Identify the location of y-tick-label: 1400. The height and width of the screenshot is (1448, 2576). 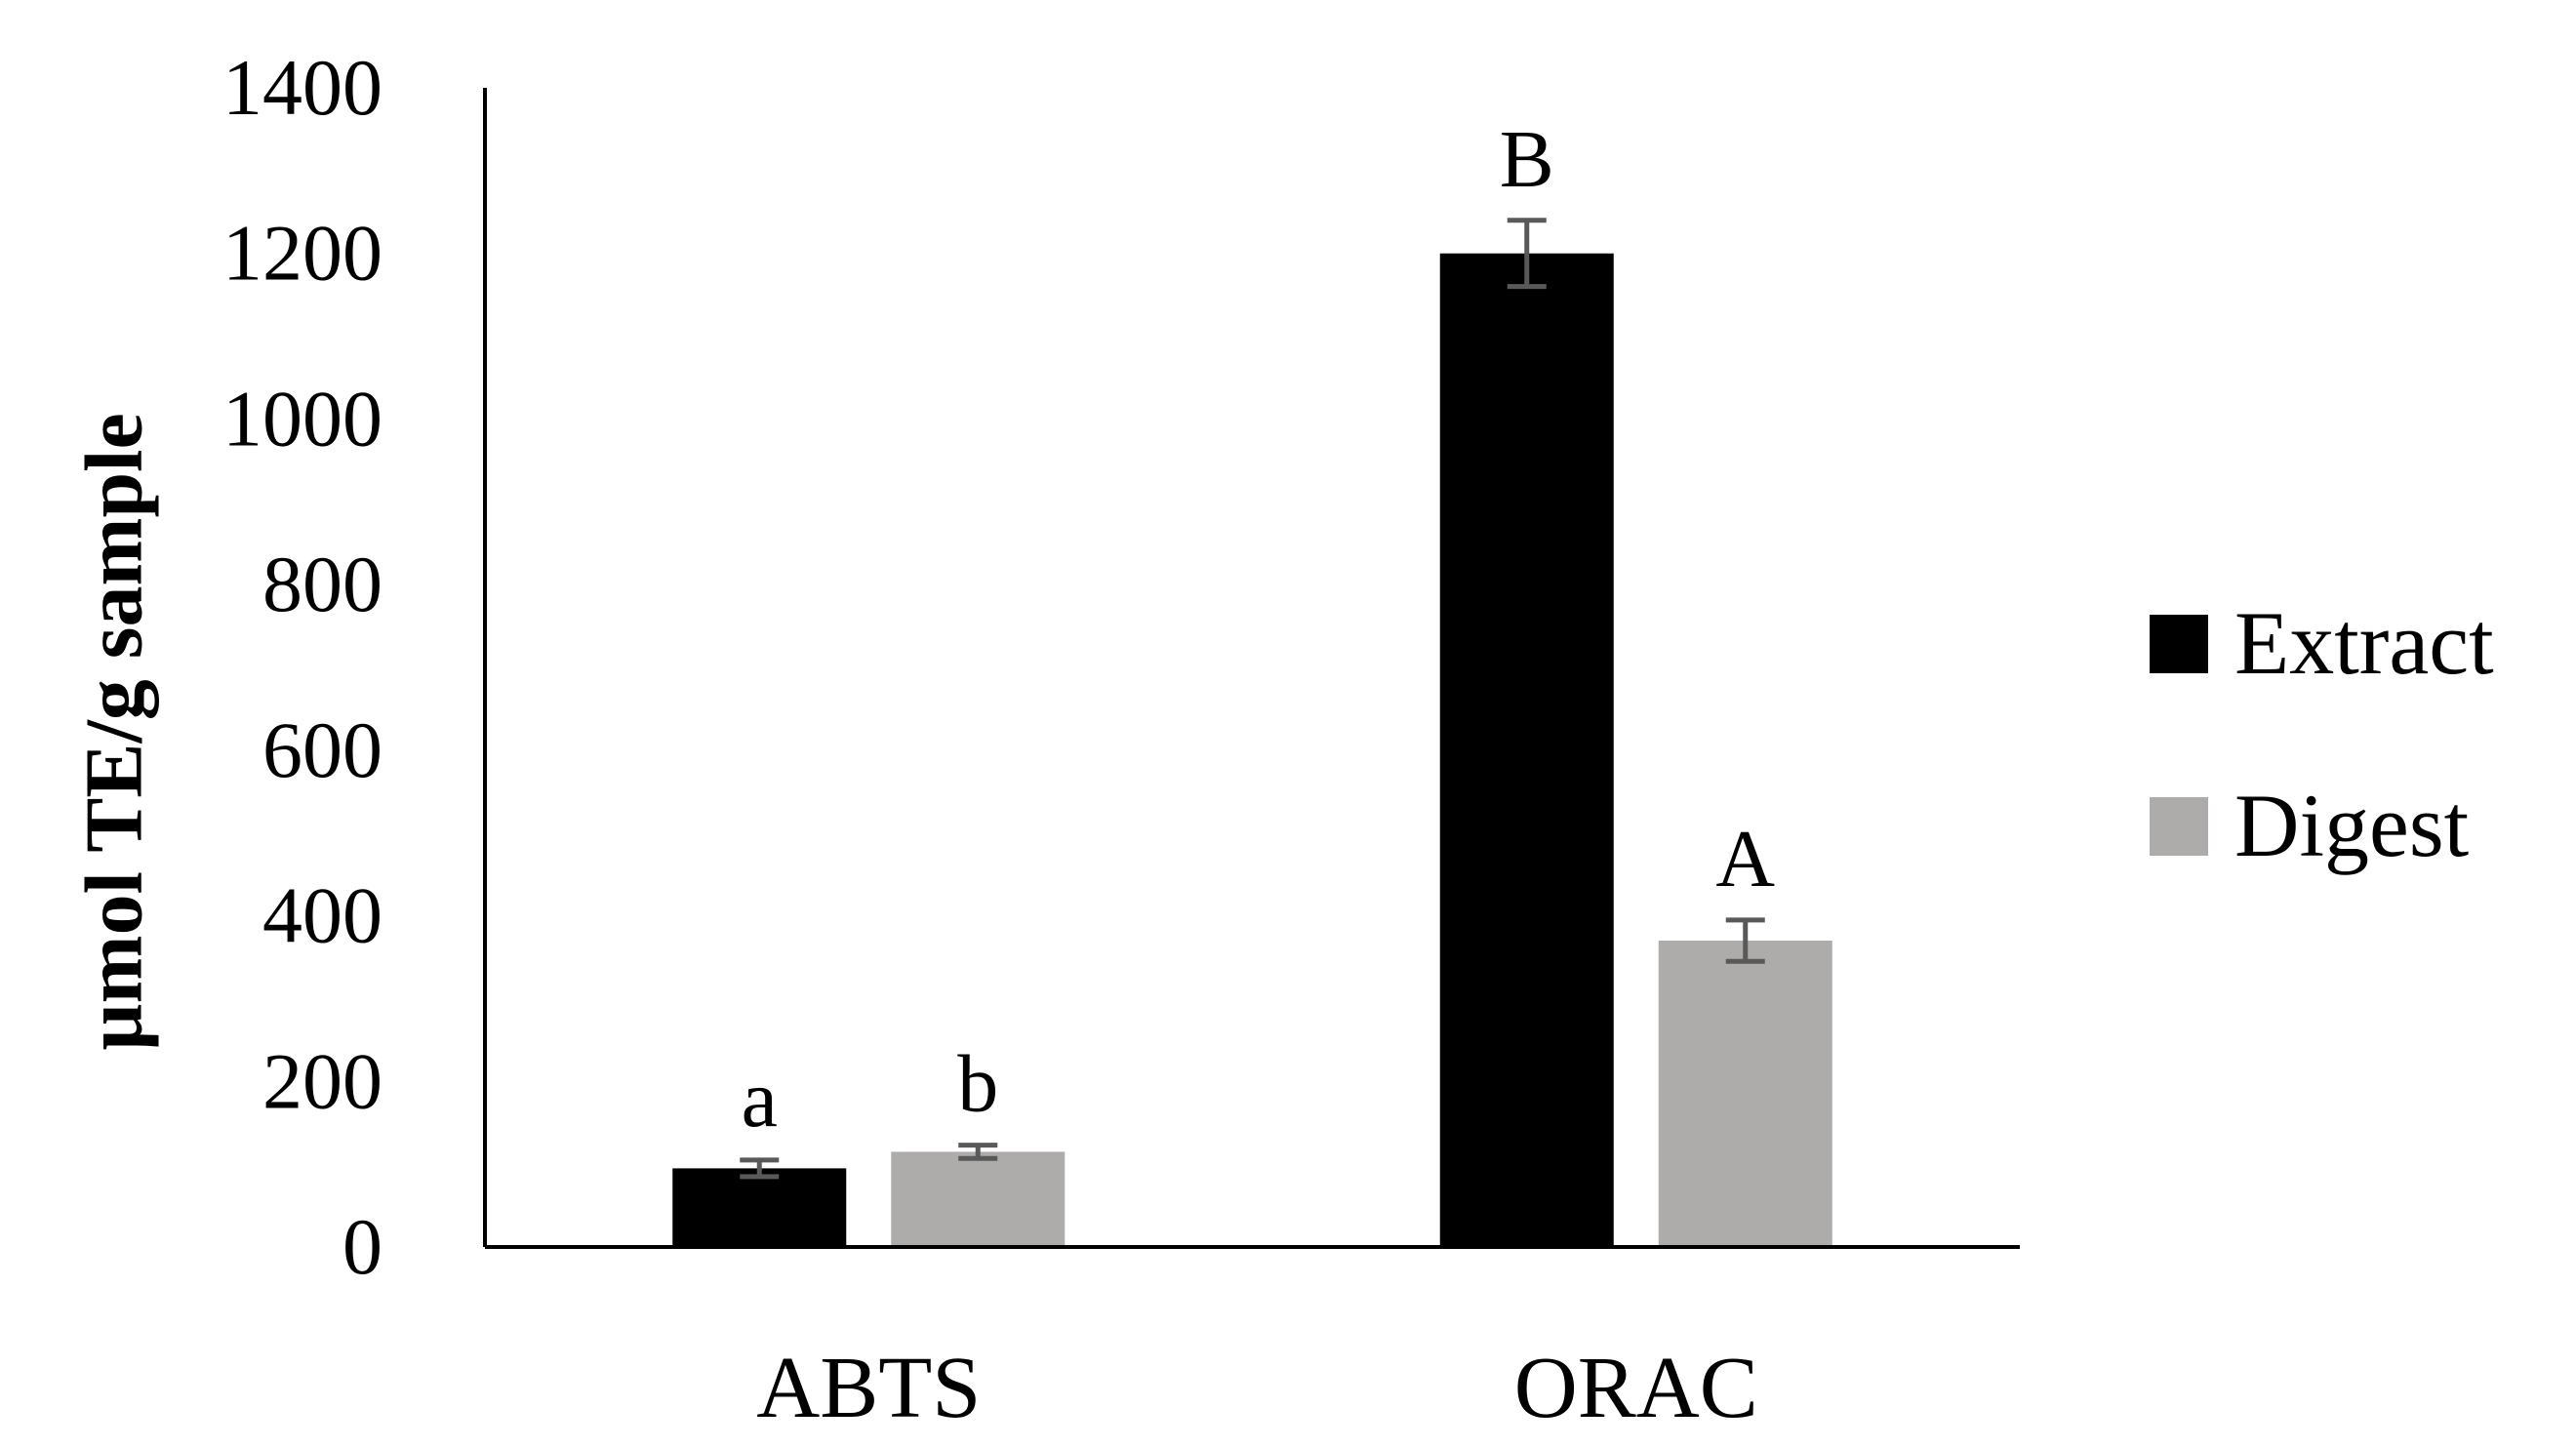
(302, 87).